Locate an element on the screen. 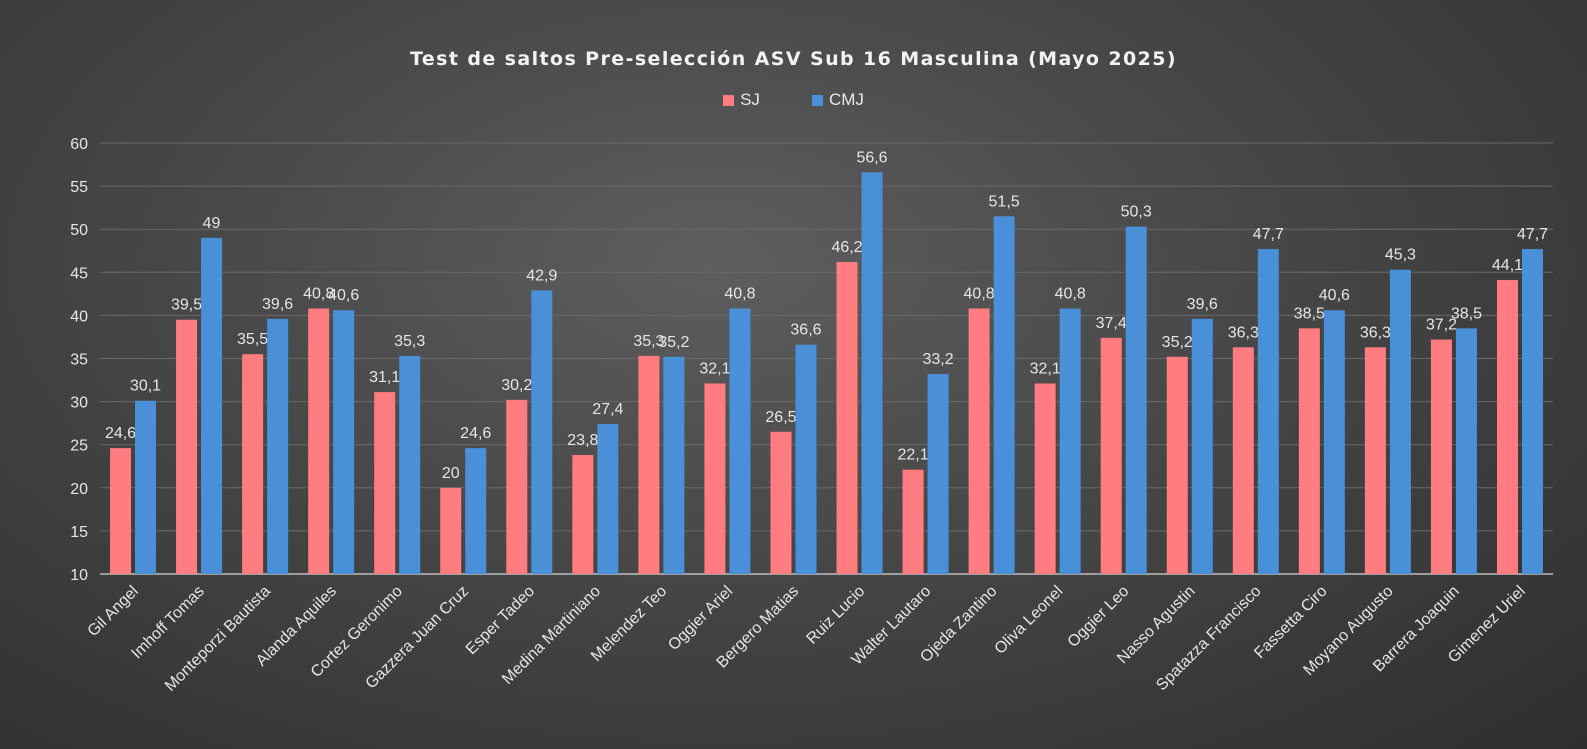 This screenshot has width=1587, height=749. data-label-sj: 24,6 is located at coordinates (120, 433).